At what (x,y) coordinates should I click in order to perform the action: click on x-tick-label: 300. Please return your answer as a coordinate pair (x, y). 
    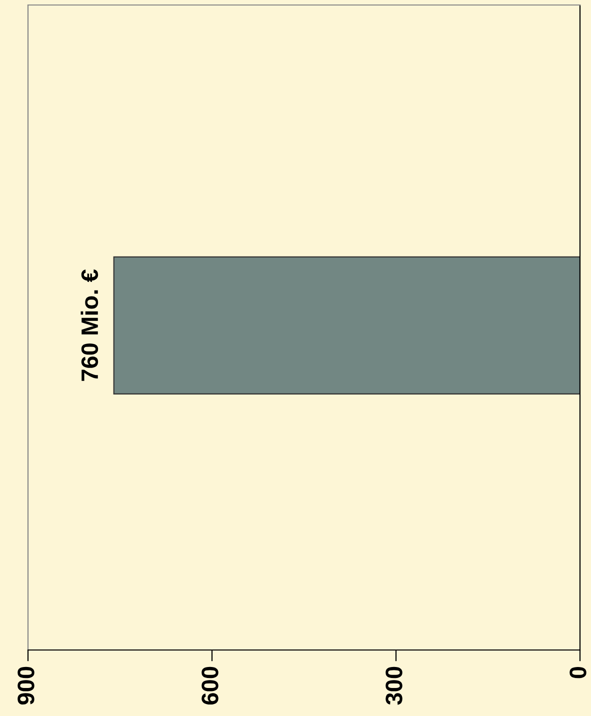
    Looking at the image, I should click on (394, 685).